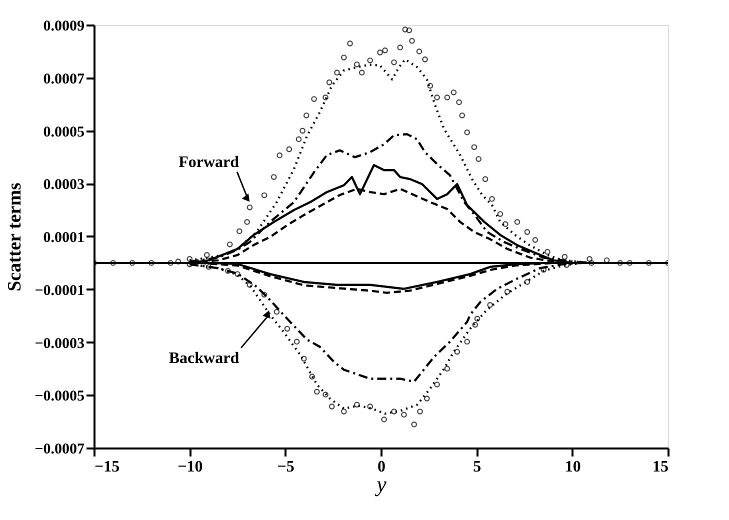  What do you see at coordinates (190, 467) in the screenshot?
I see `x-tick-label: −10` at bounding box center [190, 467].